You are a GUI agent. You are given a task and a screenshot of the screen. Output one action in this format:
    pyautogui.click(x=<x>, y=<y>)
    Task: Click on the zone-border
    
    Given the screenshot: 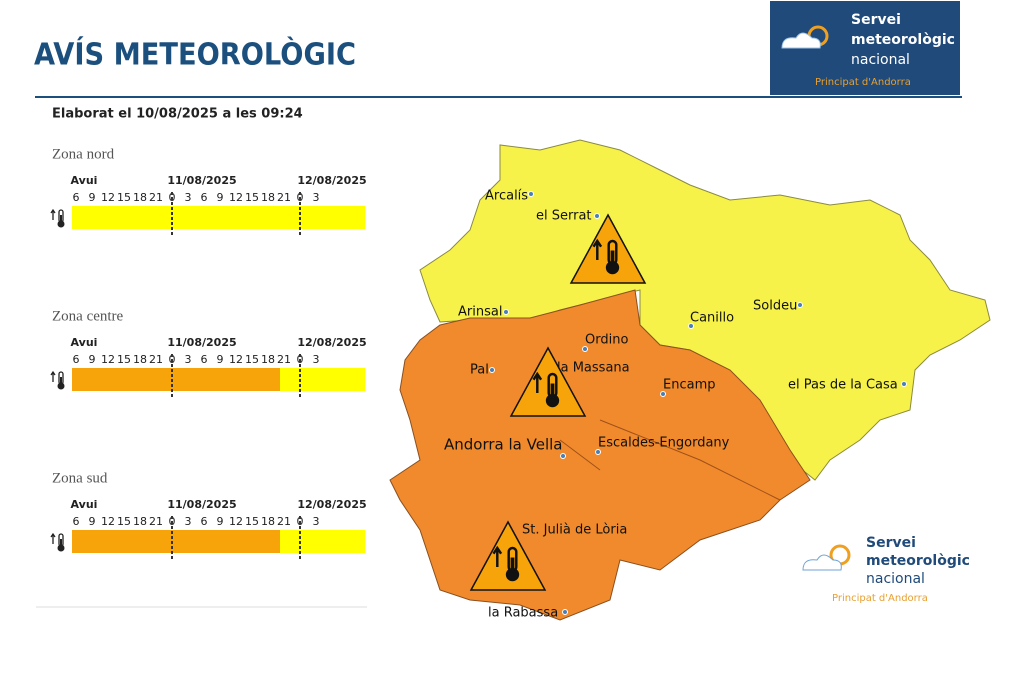 What is the action you would take?
    pyautogui.click(x=670, y=460)
    